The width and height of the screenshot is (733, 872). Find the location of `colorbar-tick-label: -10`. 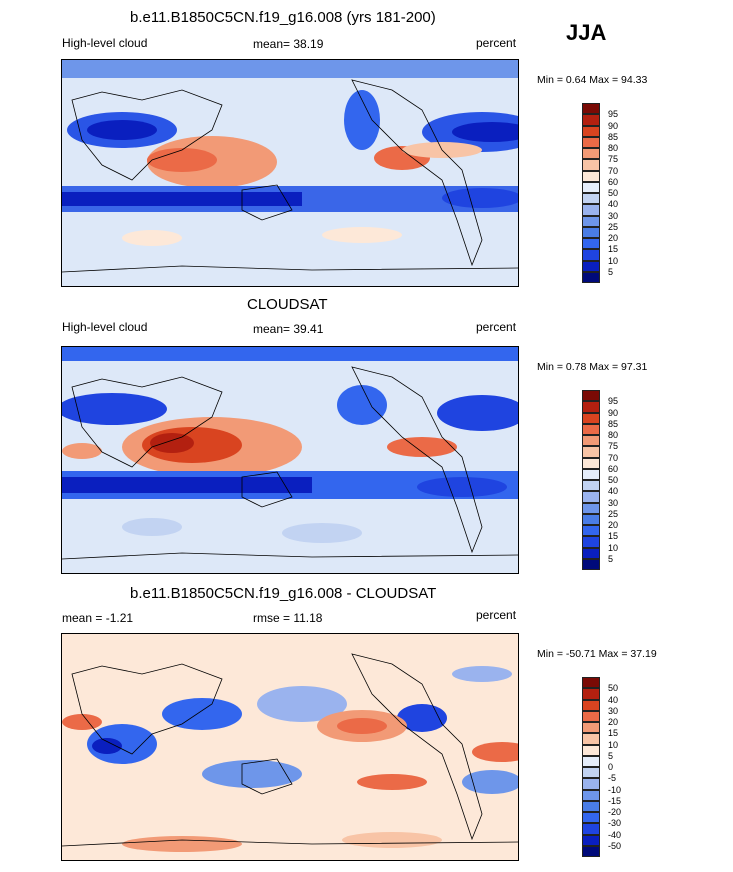

colorbar-tick-label: -10 is located at coordinates (615, 789).